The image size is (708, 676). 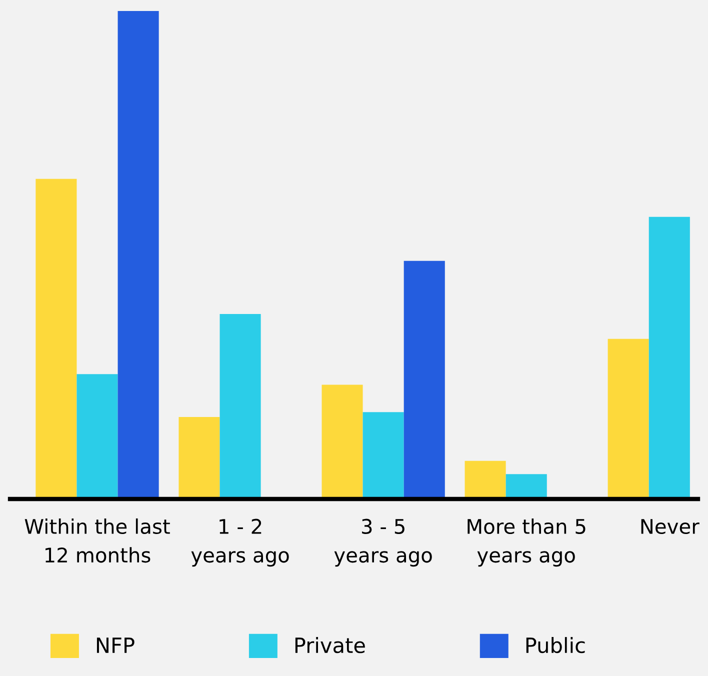 What do you see at coordinates (383, 542) in the screenshot?
I see `x-tick-label: 3 - 5 years ago` at bounding box center [383, 542].